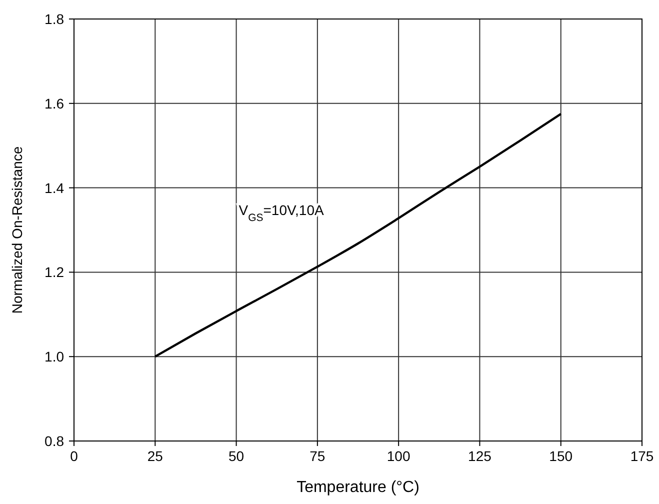  Describe the element at coordinates (54, 188) in the screenshot. I see `y-tick-label: 1.4` at that location.